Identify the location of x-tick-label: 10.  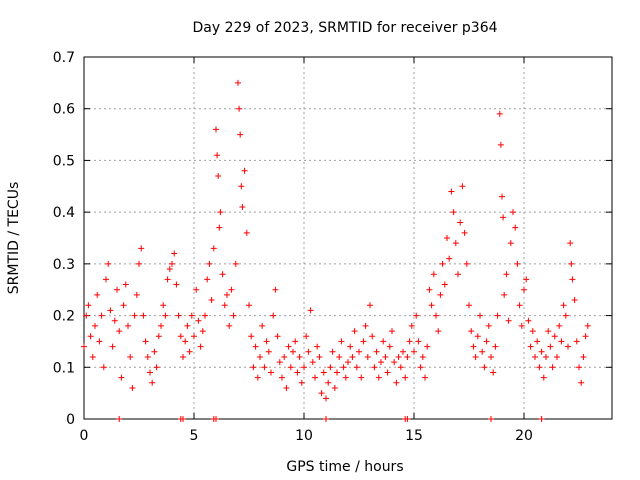
(304, 436).